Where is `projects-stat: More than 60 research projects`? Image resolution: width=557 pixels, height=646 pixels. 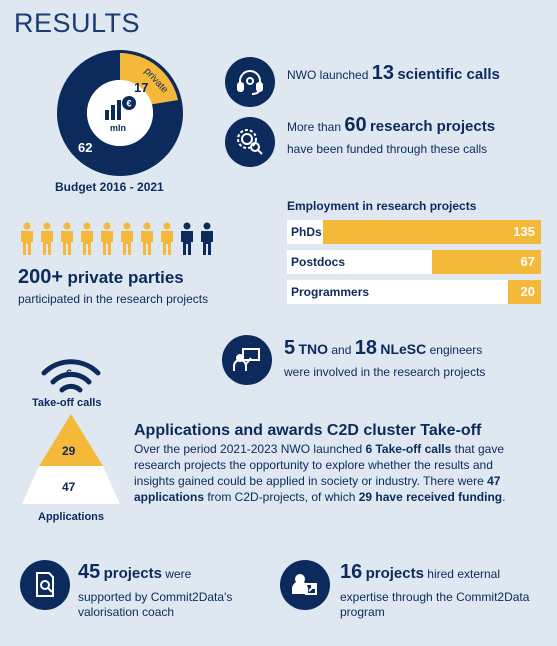
projects-stat: More than 60 research projects is located at coordinates (391, 125).